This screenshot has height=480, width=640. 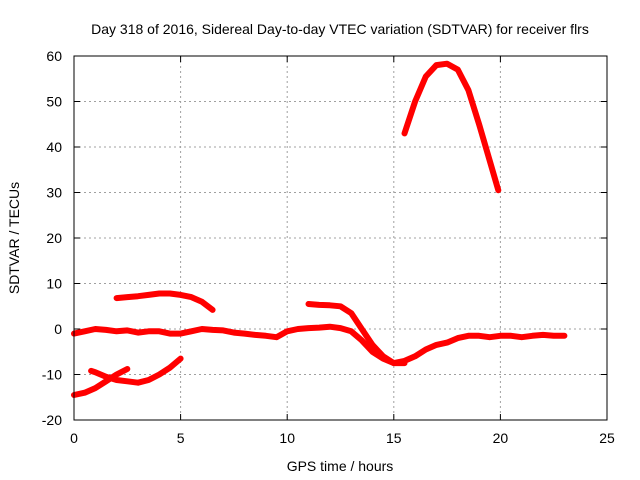 What do you see at coordinates (342, 438) in the screenshot?
I see `x-axis-tick-labels: 0 5 10 15 20 25` at bounding box center [342, 438].